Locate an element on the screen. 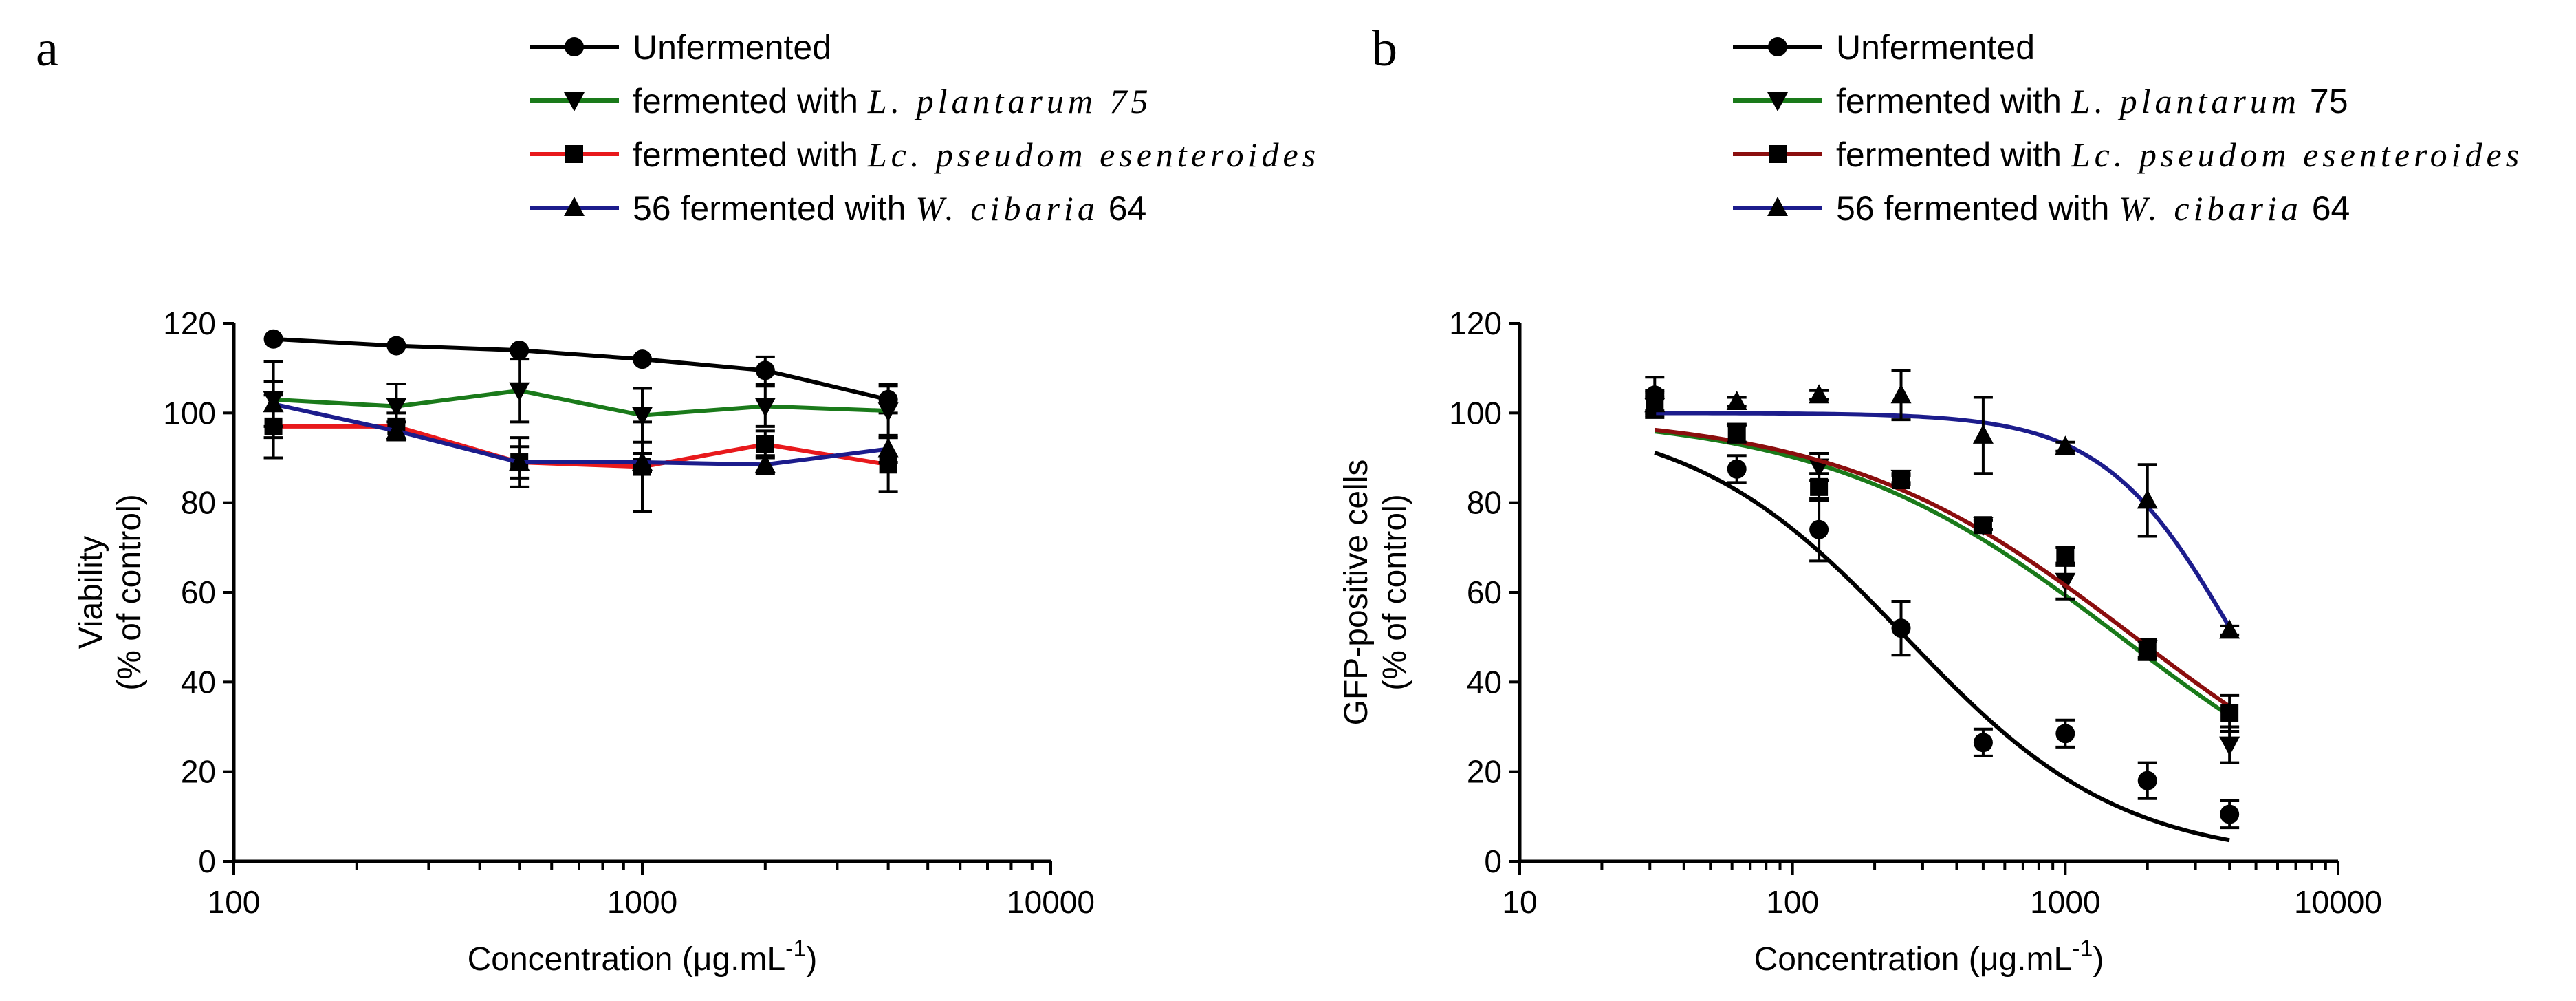 The height and width of the screenshot is (1001, 2576). y-axis-label: GFP-positive cells(% of control) is located at coordinates (1375, 593).